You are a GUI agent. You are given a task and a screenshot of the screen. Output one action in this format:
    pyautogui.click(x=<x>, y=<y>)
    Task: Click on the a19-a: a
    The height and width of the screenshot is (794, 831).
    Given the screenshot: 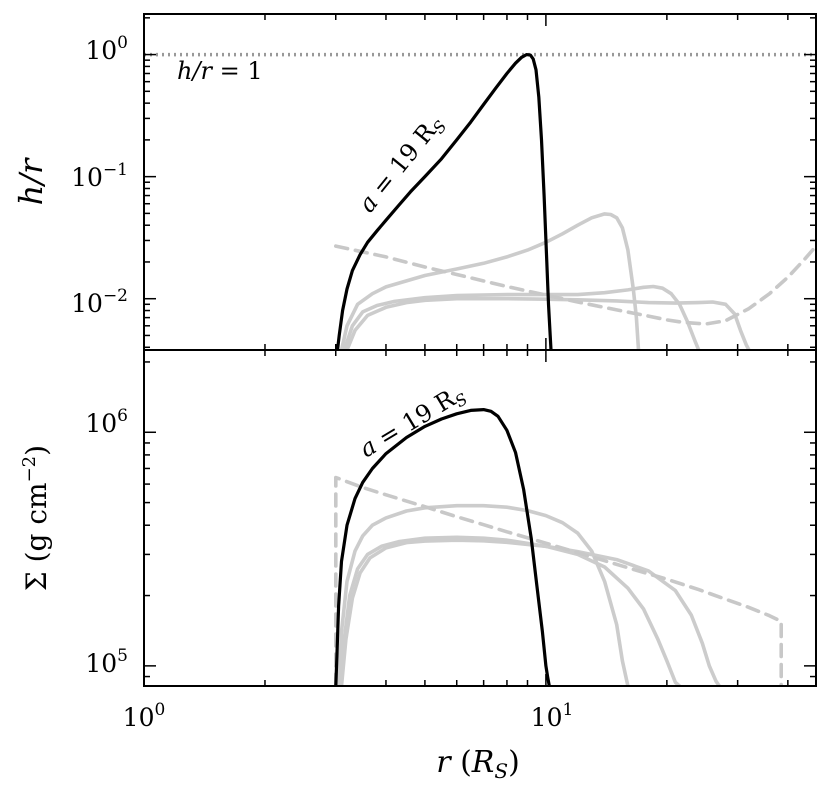 What is the action you would take?
    pyautogui.click(x=368, y=203)
    